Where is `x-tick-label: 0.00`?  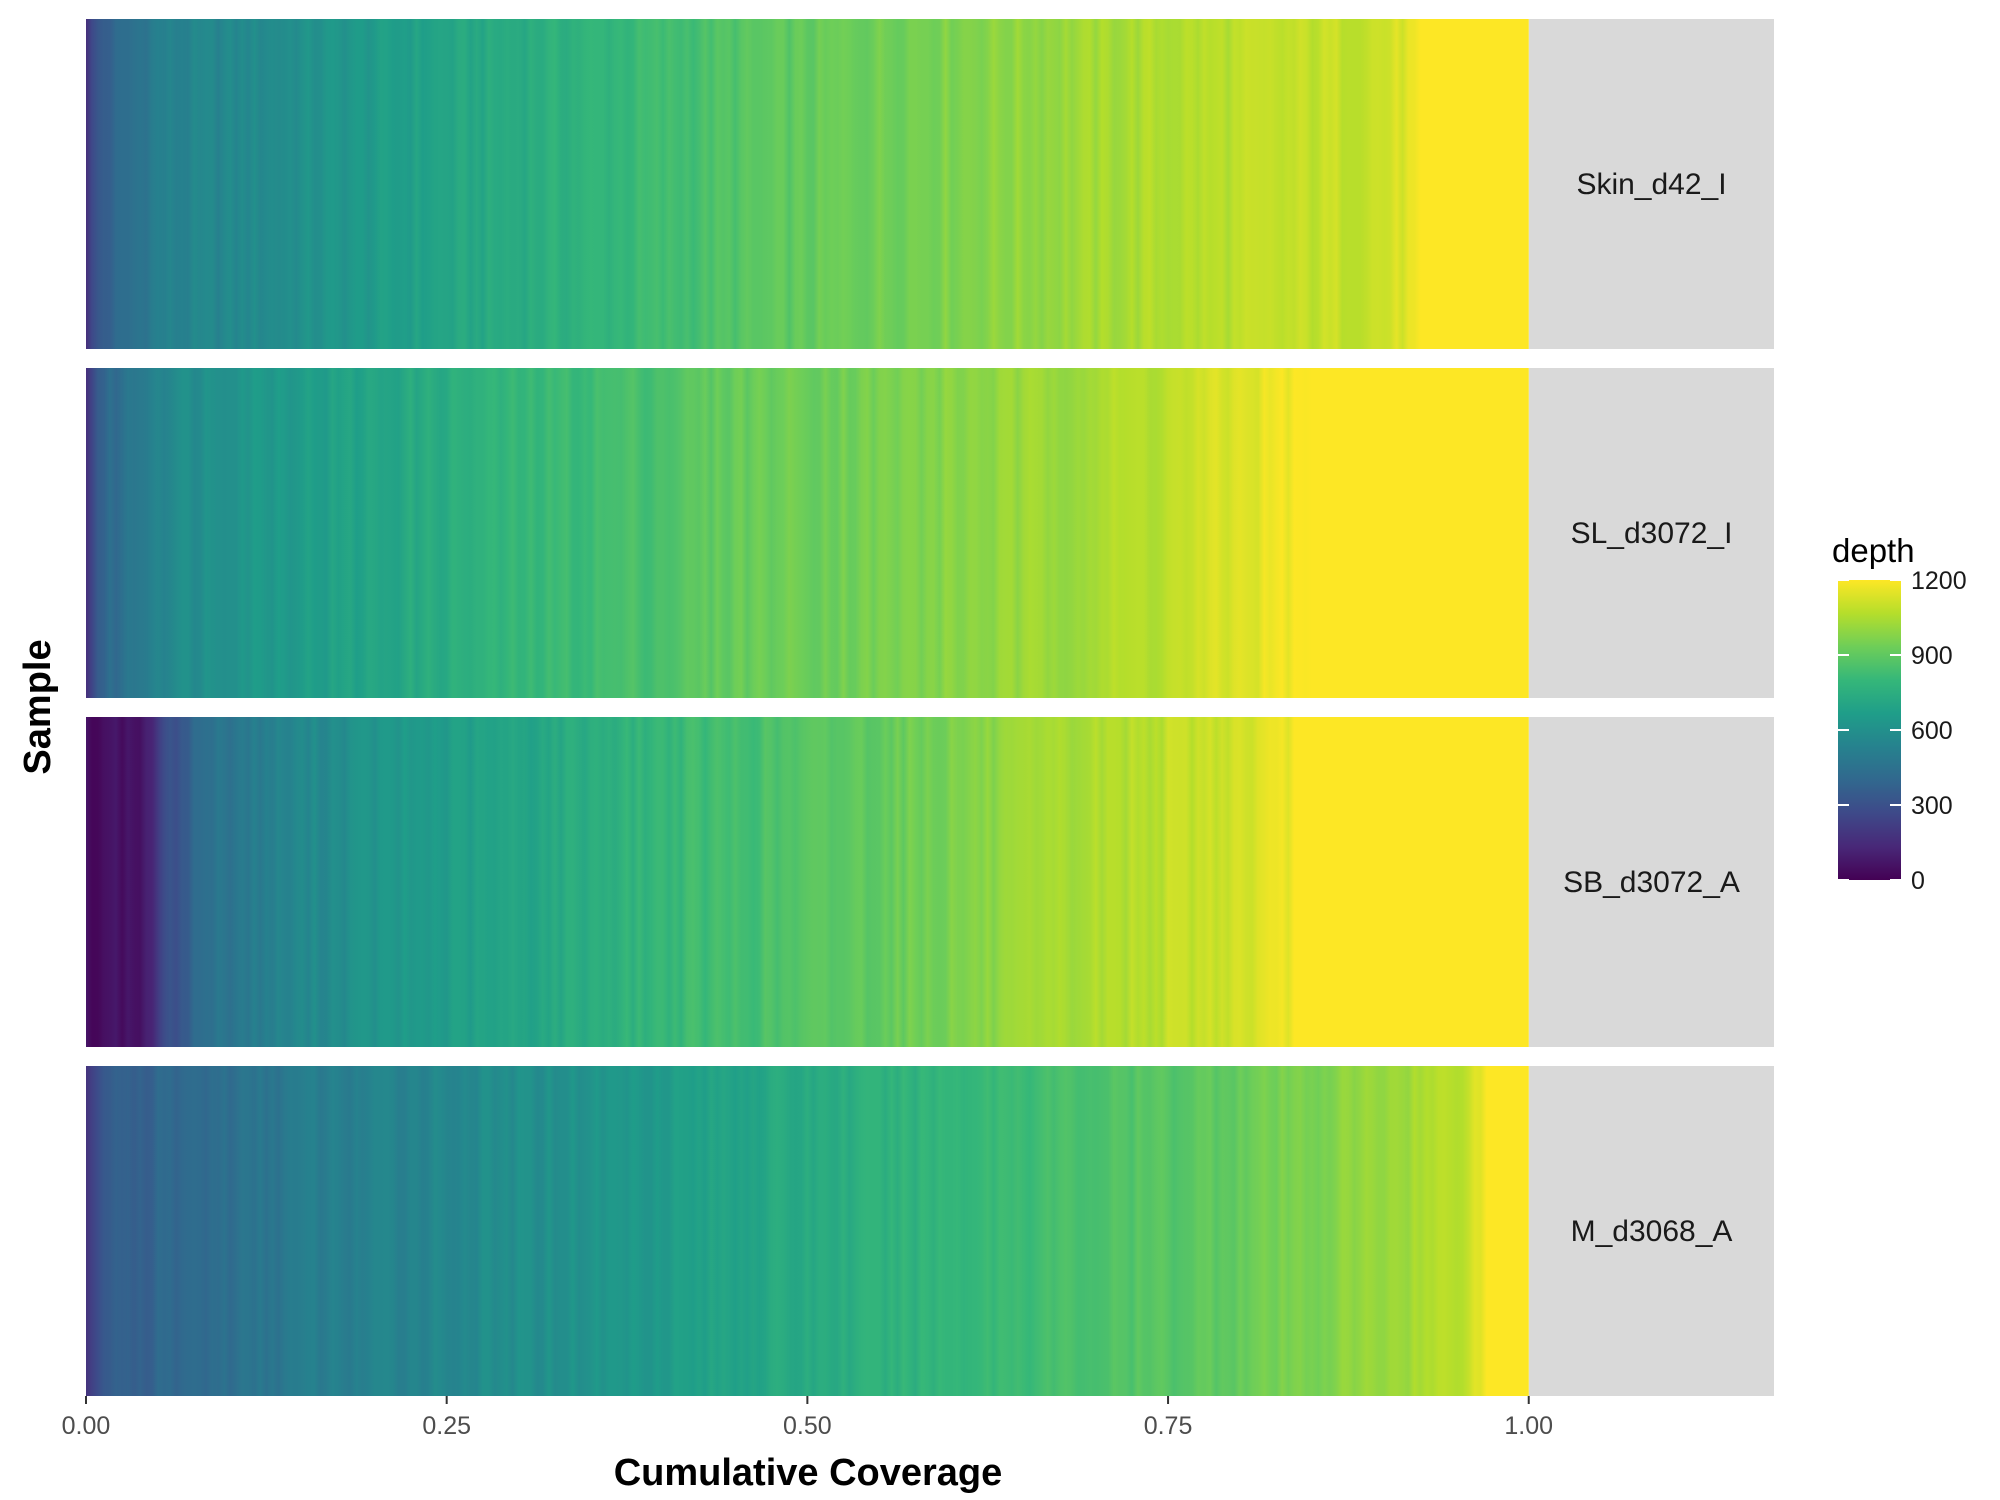
x-tick-label: 0.00 is located at coordinates (86, 1426).